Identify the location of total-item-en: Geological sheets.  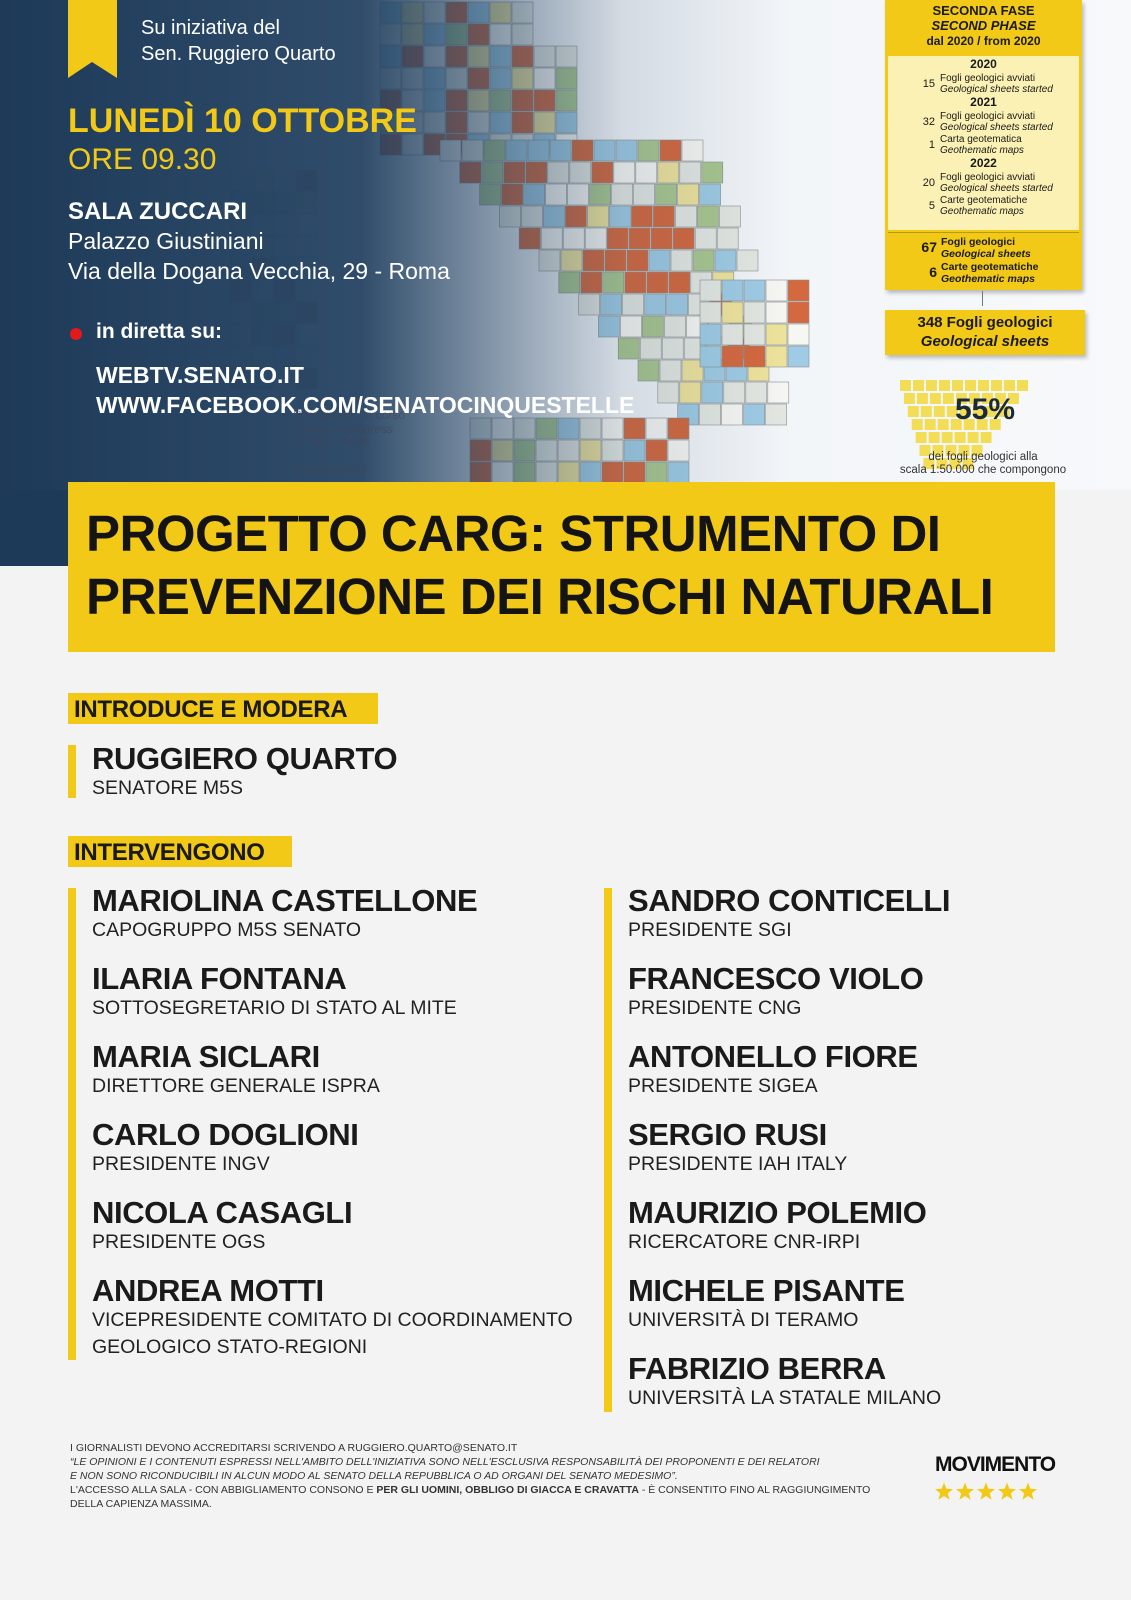
(986, 254).